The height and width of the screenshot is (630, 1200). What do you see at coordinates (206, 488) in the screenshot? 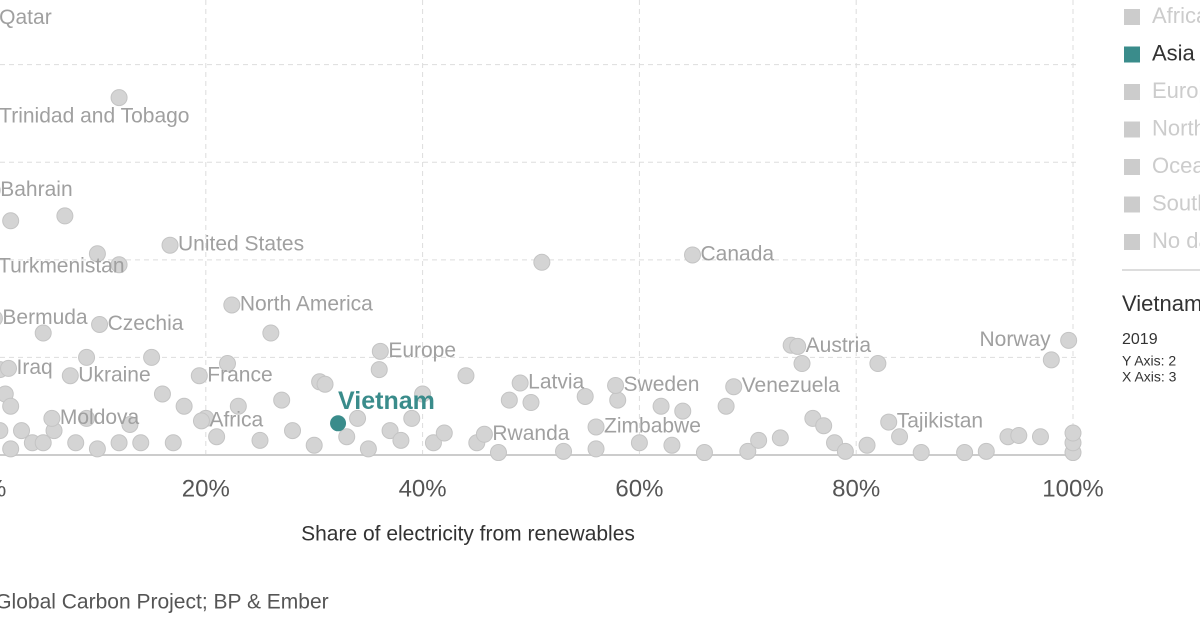
I see `x-tick-label: 20%` at bounding box center [206, 488].